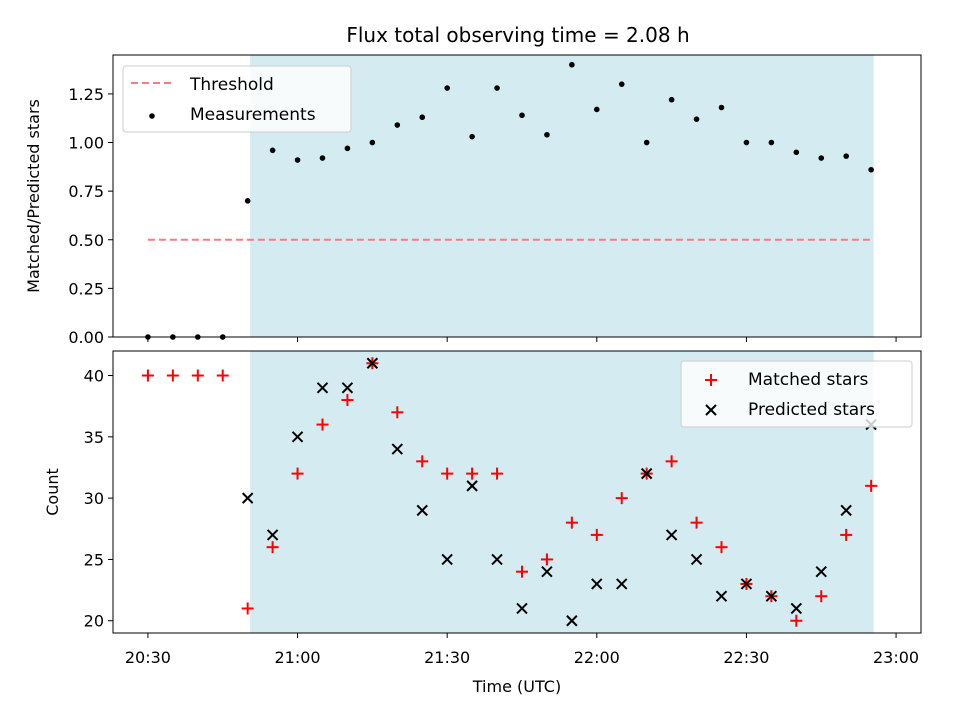  I want to click on x-tick-label: 22:30, so click(746, 657).